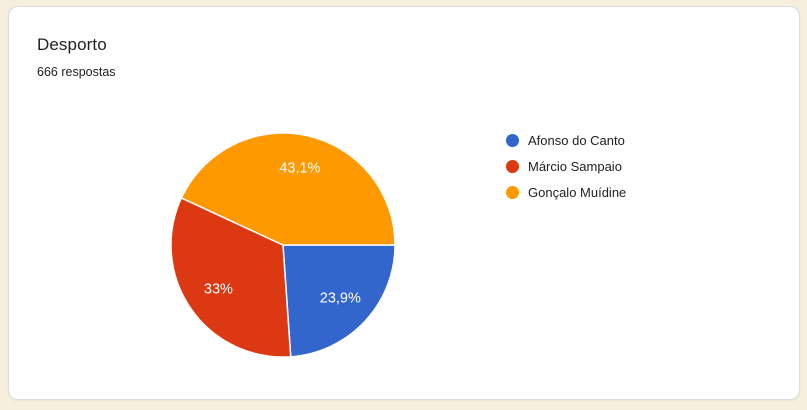 The width and height of the screenshot is (807, 410). I want to click on responses-count: 666 respostas, so click(76, 72).